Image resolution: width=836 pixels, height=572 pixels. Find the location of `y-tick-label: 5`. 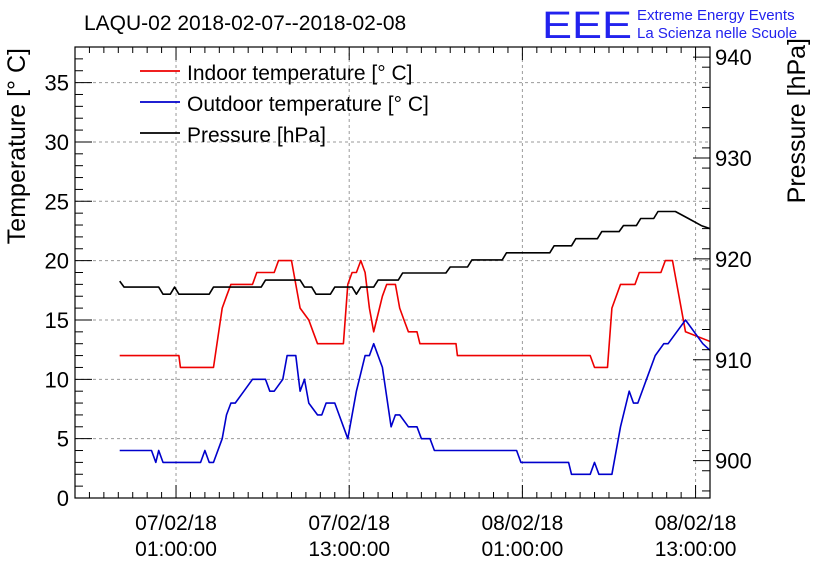

y-tick-label: 5 is located at coordinates (63, 439).